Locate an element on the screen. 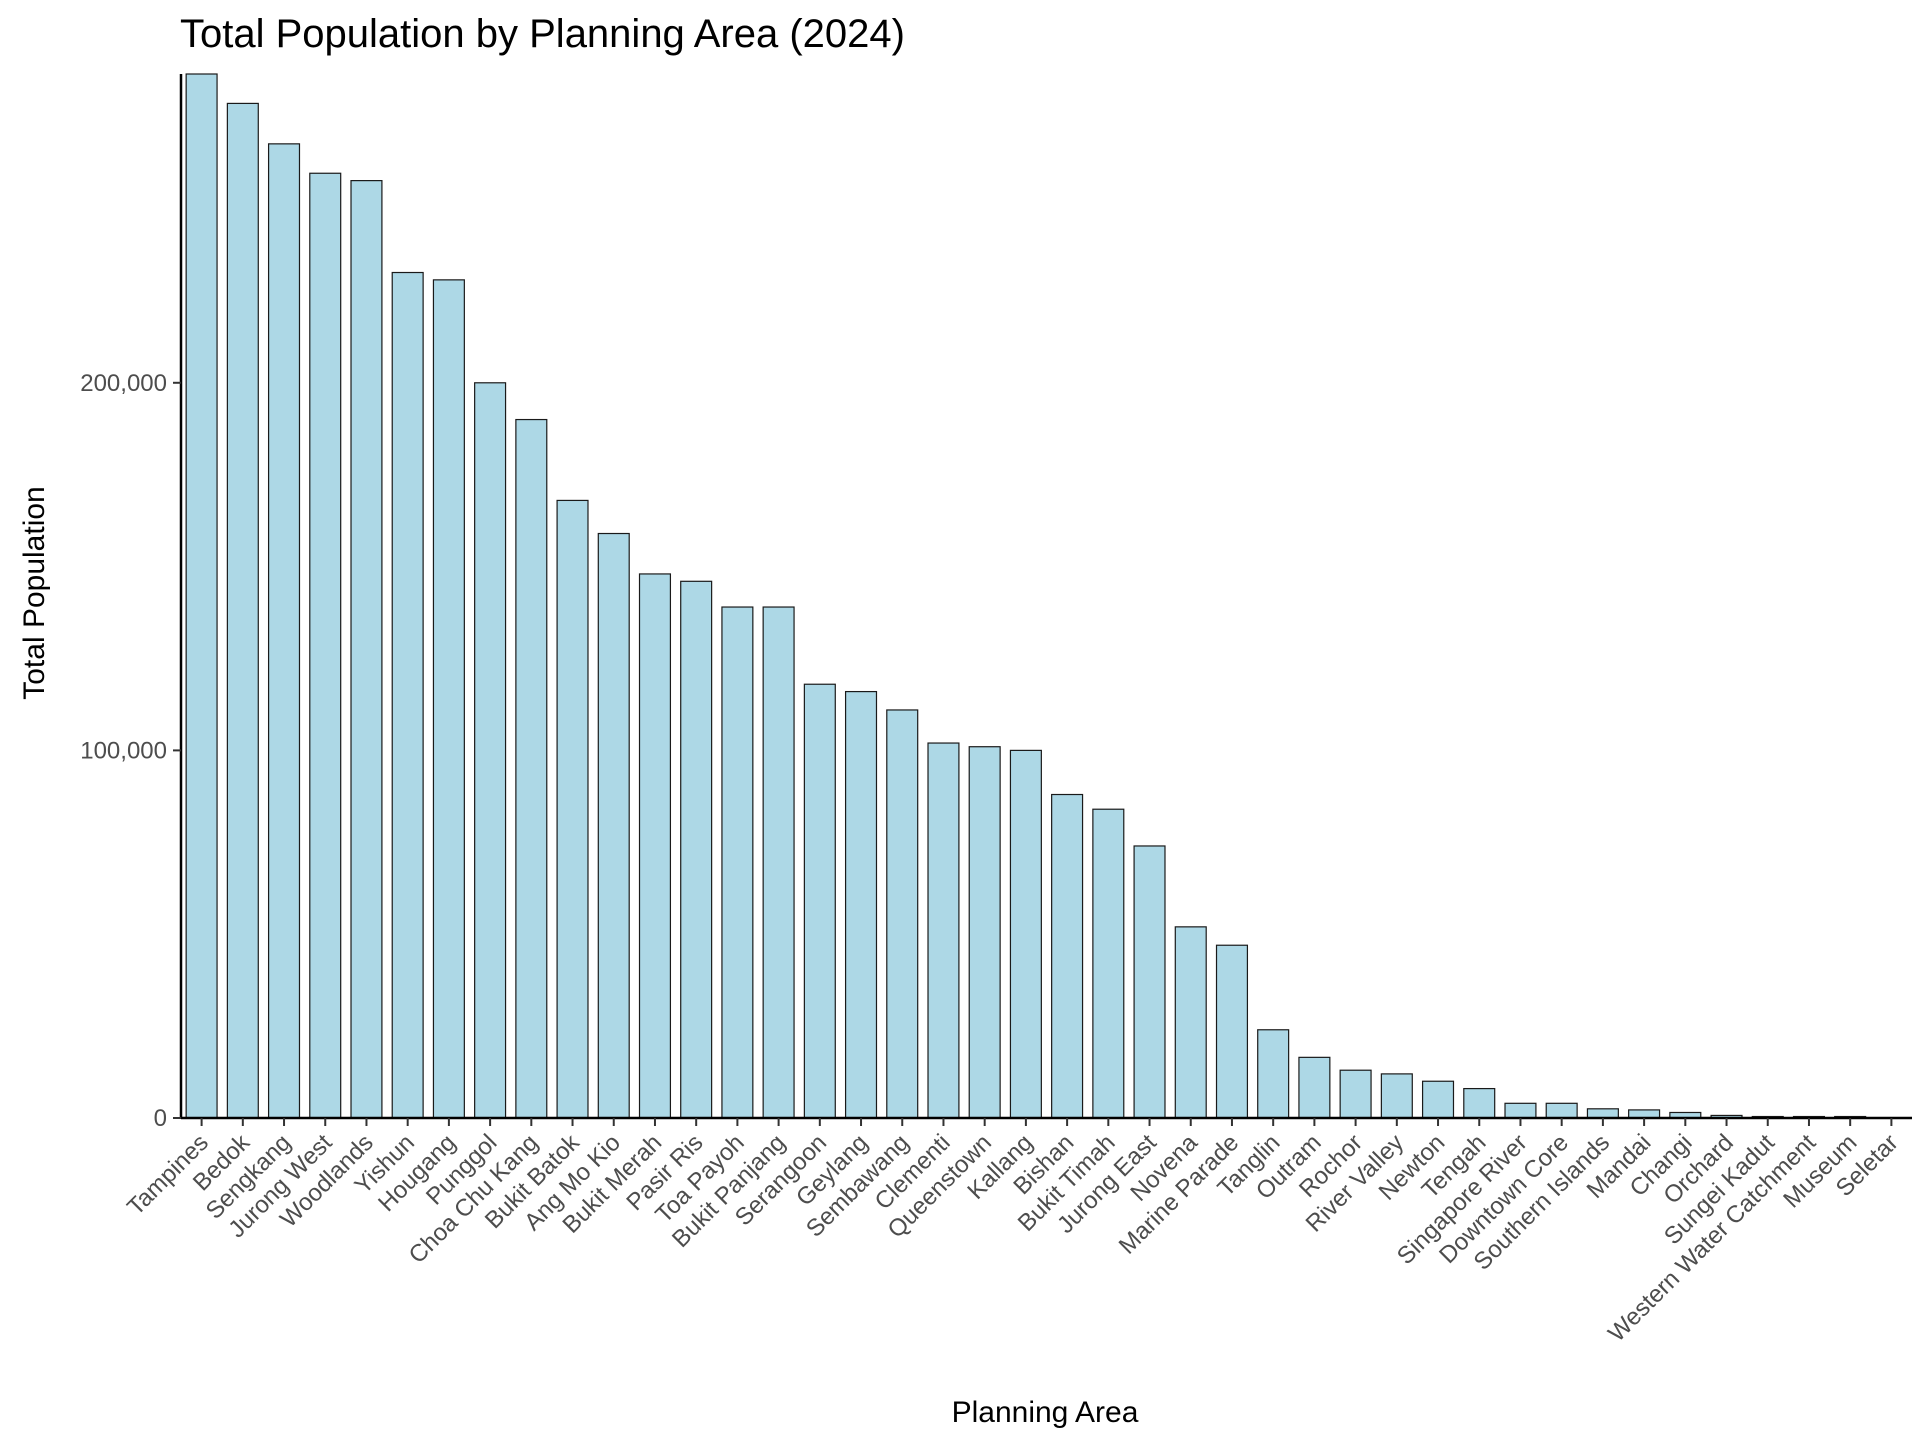 The width and height of the screenshot is (1920, 1440). bar-yishun is located at coordinates (407, 695).